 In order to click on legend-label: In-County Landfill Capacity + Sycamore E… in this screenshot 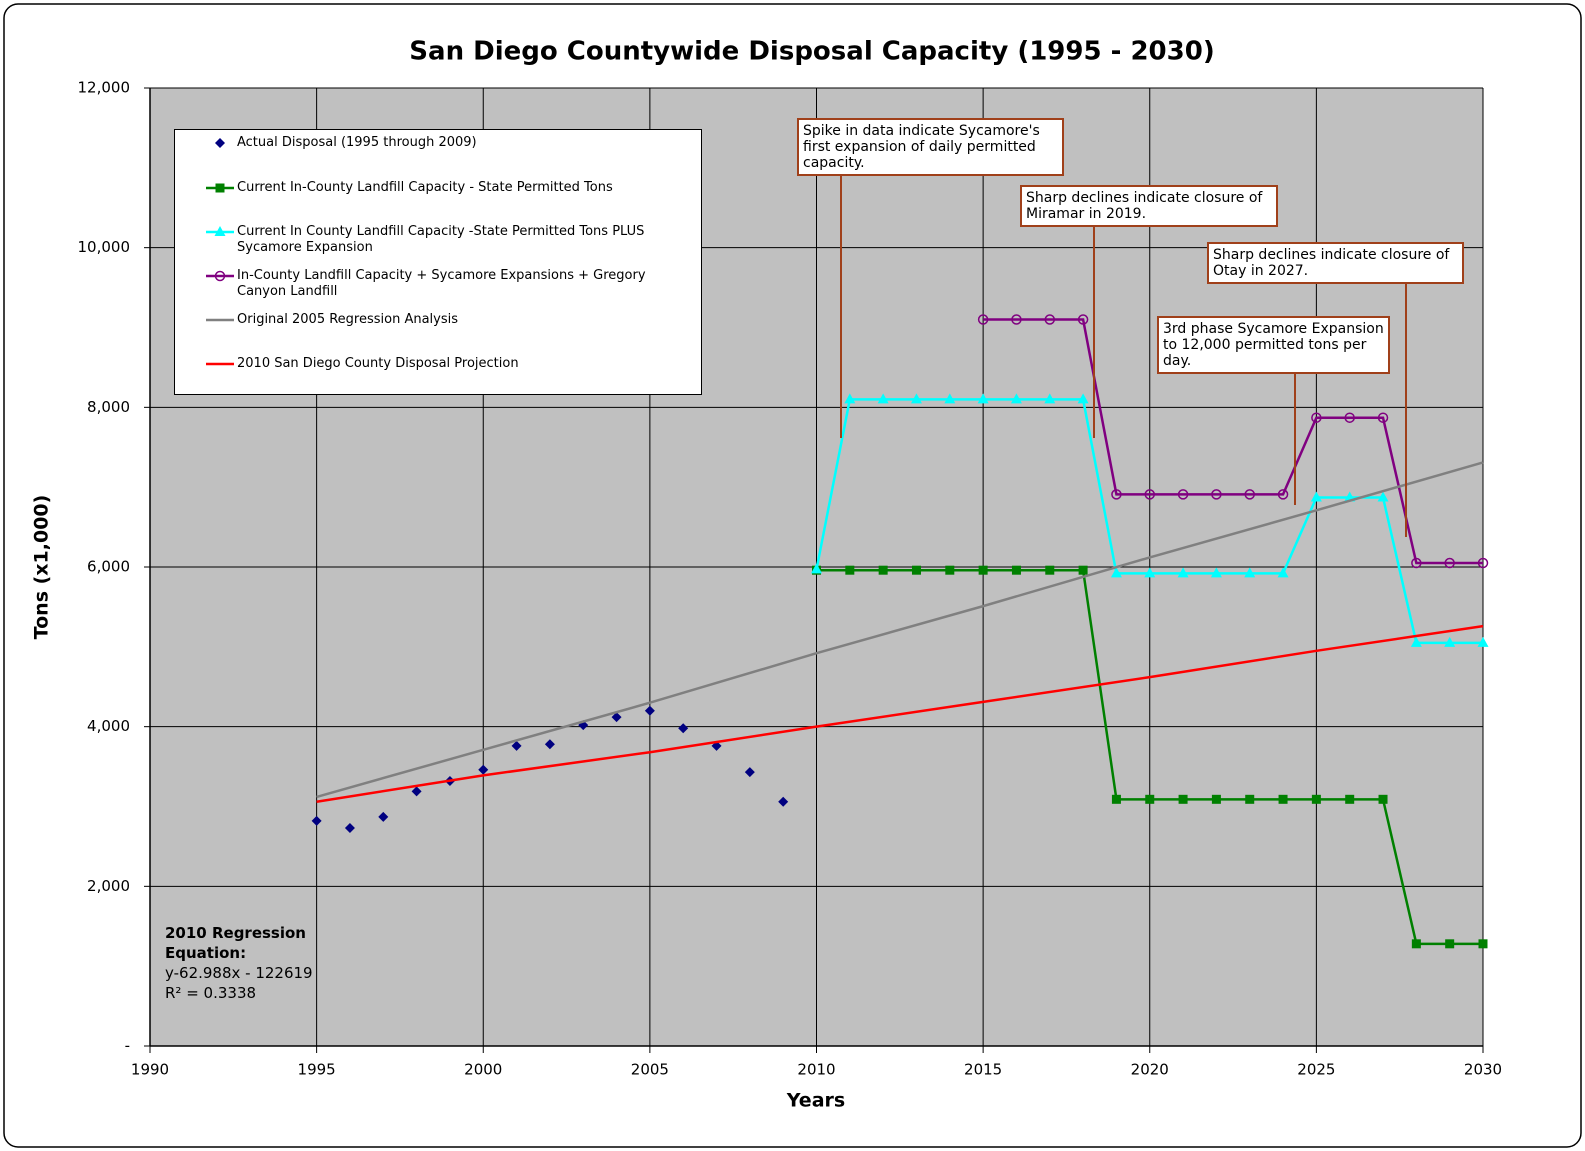, I will do `click(441, 283)`.